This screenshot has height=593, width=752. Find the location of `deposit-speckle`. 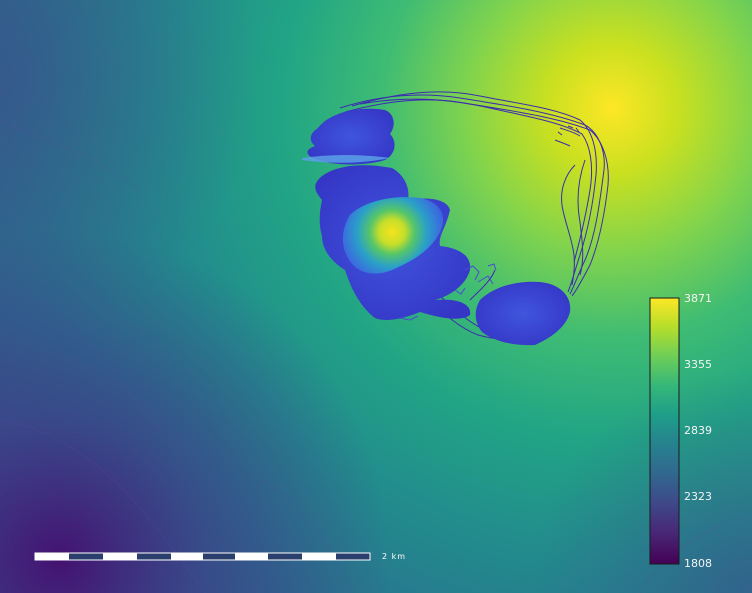

deposit-speckle is located at coordinates (448, 292).